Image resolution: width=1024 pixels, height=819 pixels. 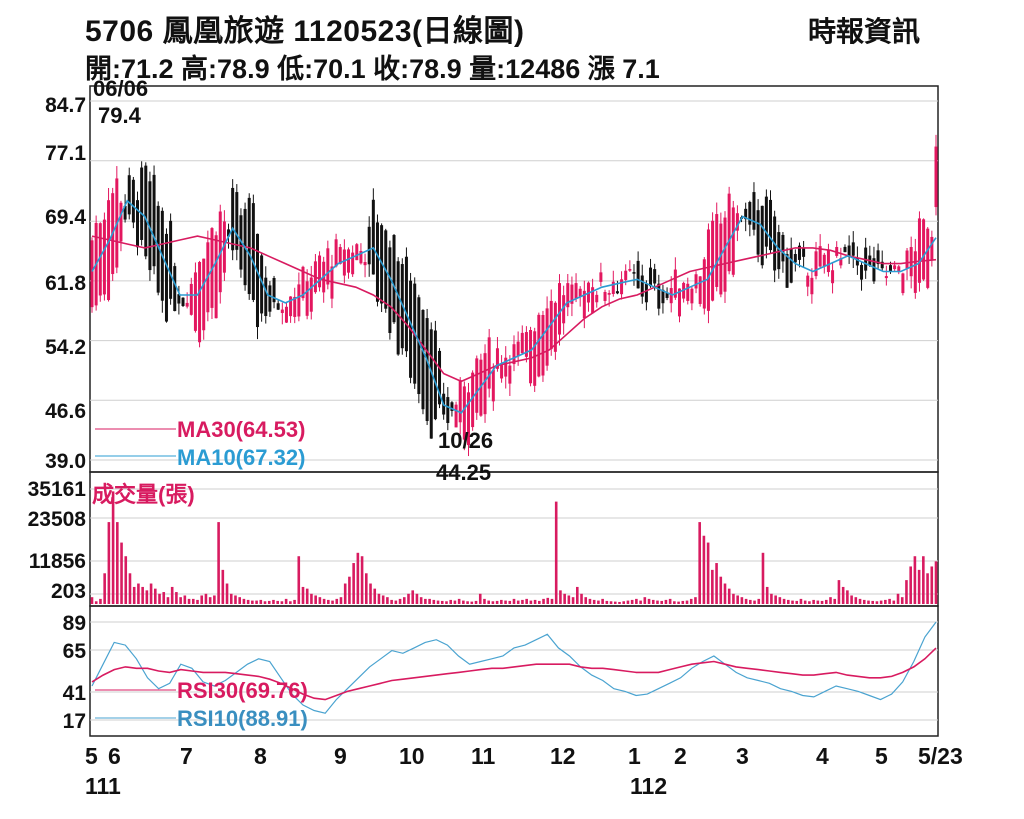 I want to click on price-y-axis: 84.7 77.1 69.4 61.8 54.2 46.6 39.0, so click(x=65, y=283).